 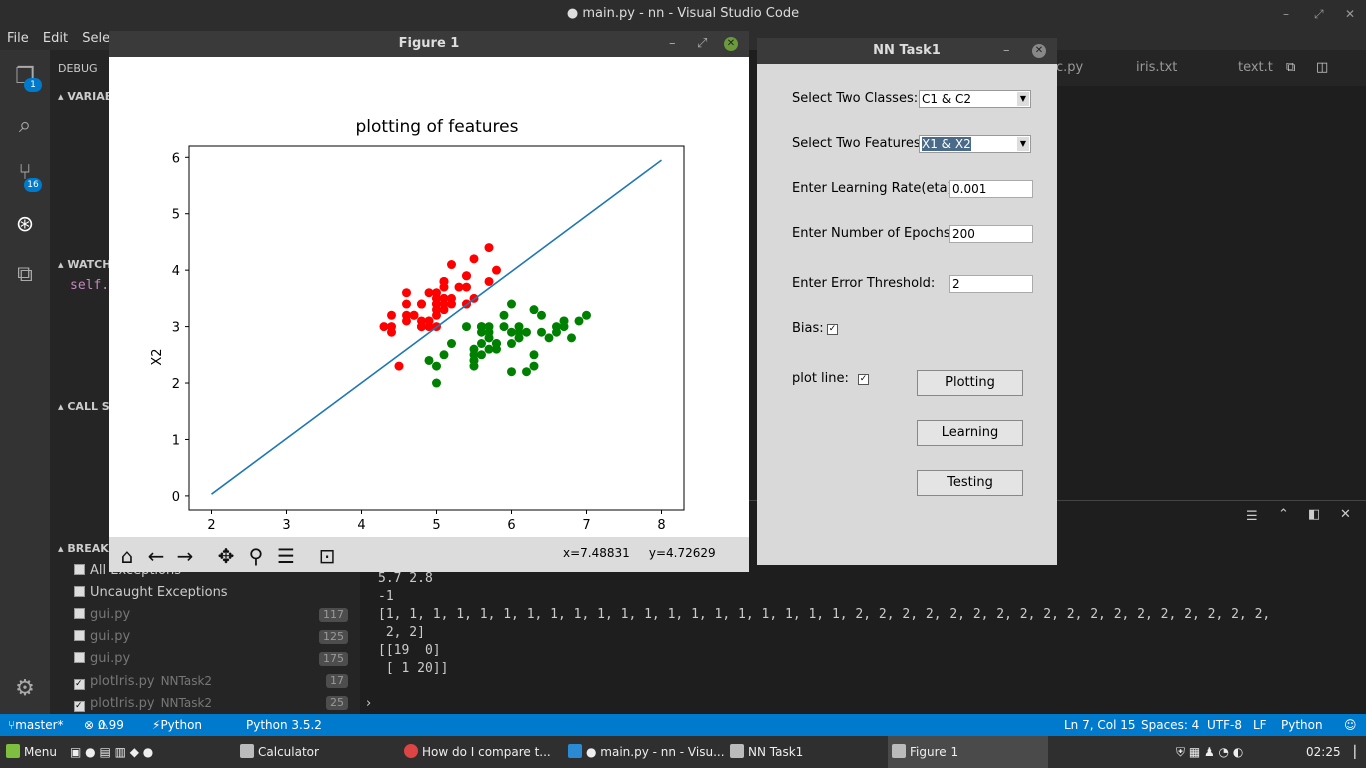 I want to click on figure-maximize-icon: ⤢, so click(x=702, y=43).